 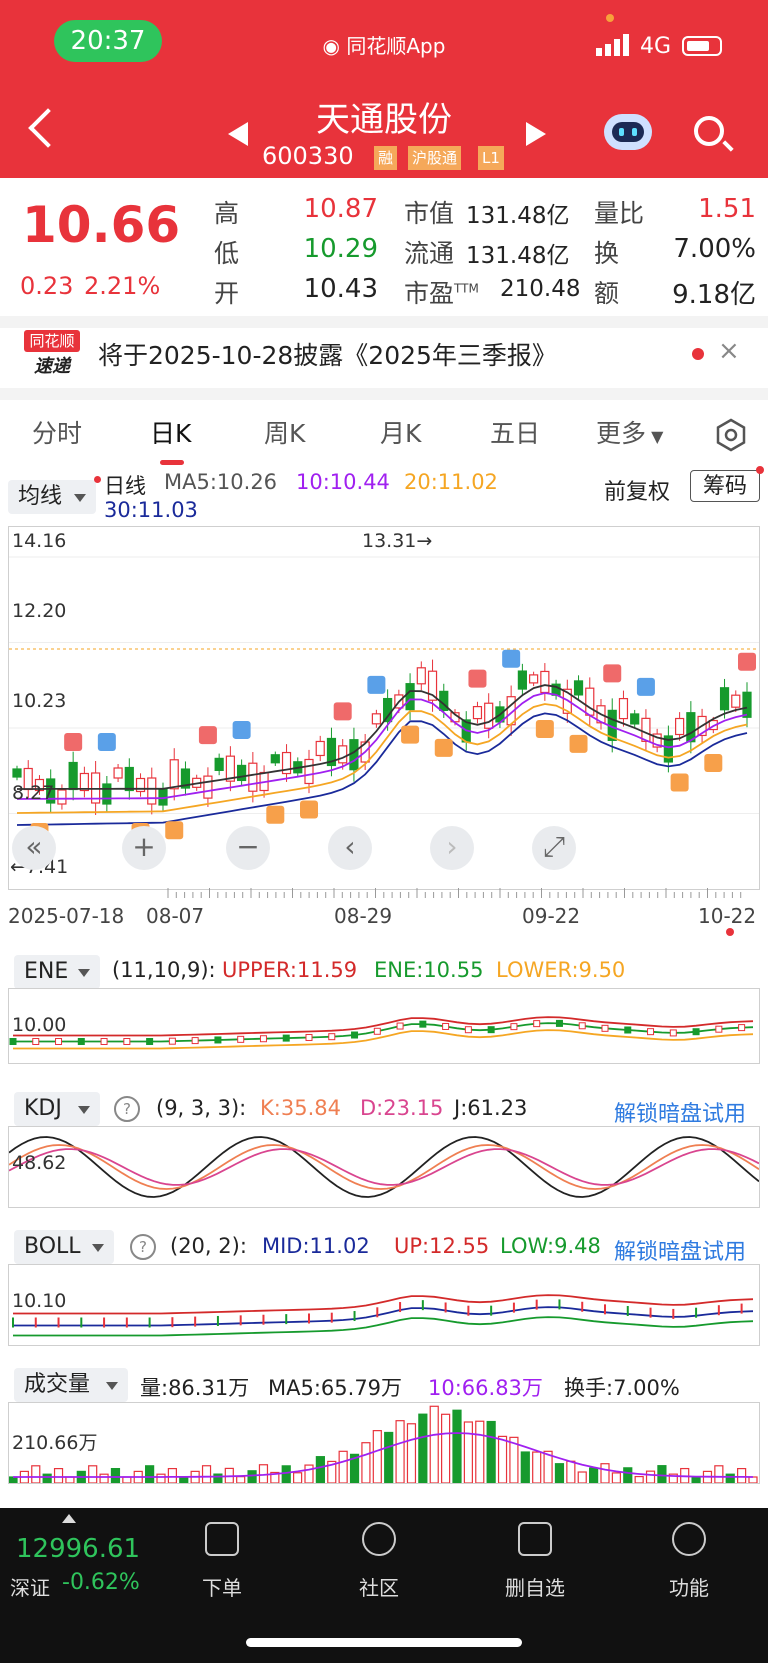 What do you see at coordinates (384, 1026) in the screenshot?
I see `ene-chart` at bounding box center [384, 1026].